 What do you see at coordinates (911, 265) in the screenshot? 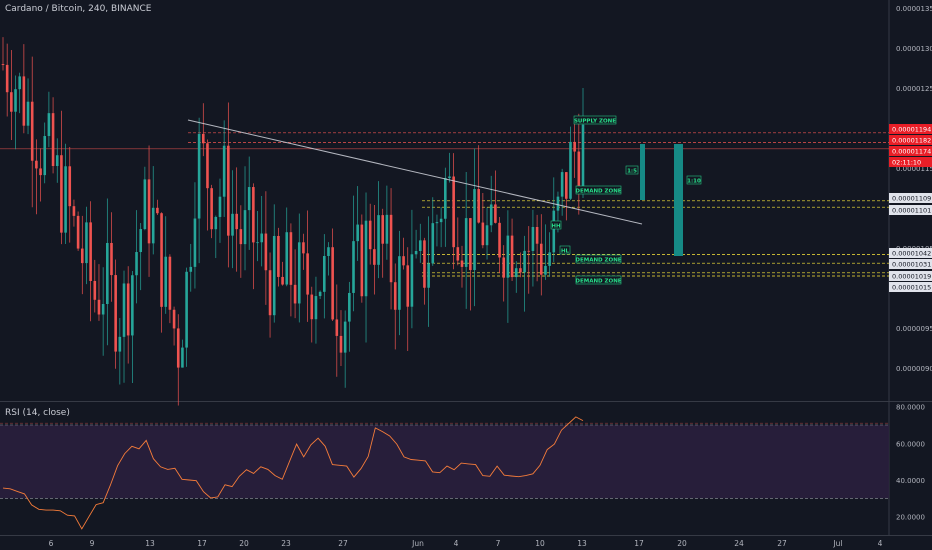
I see `price-label-text: 0.00001031` at bounding box center [911, 265].